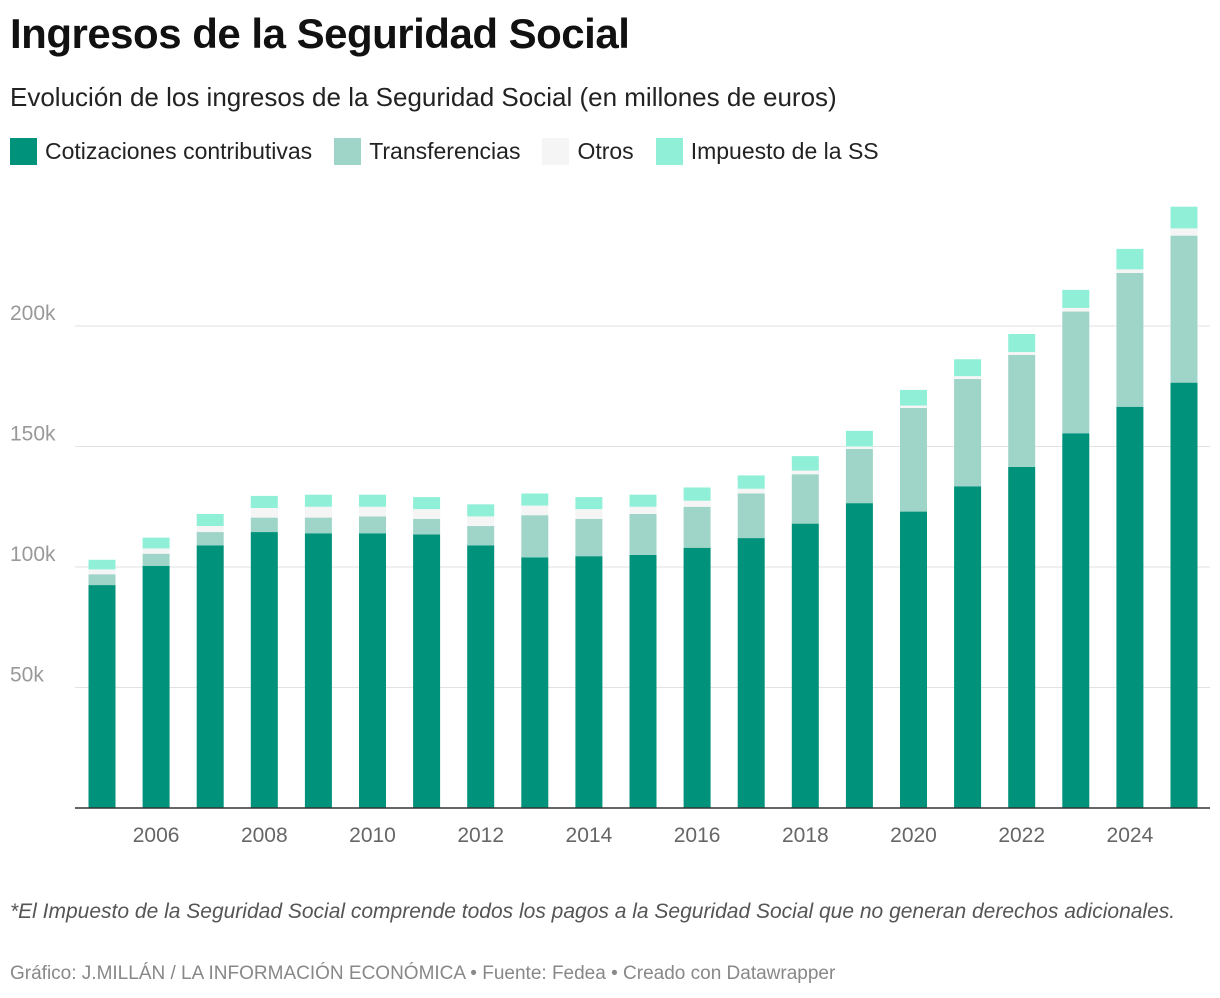  I want to click on y-tick-label: 100k, so click(33, 554).